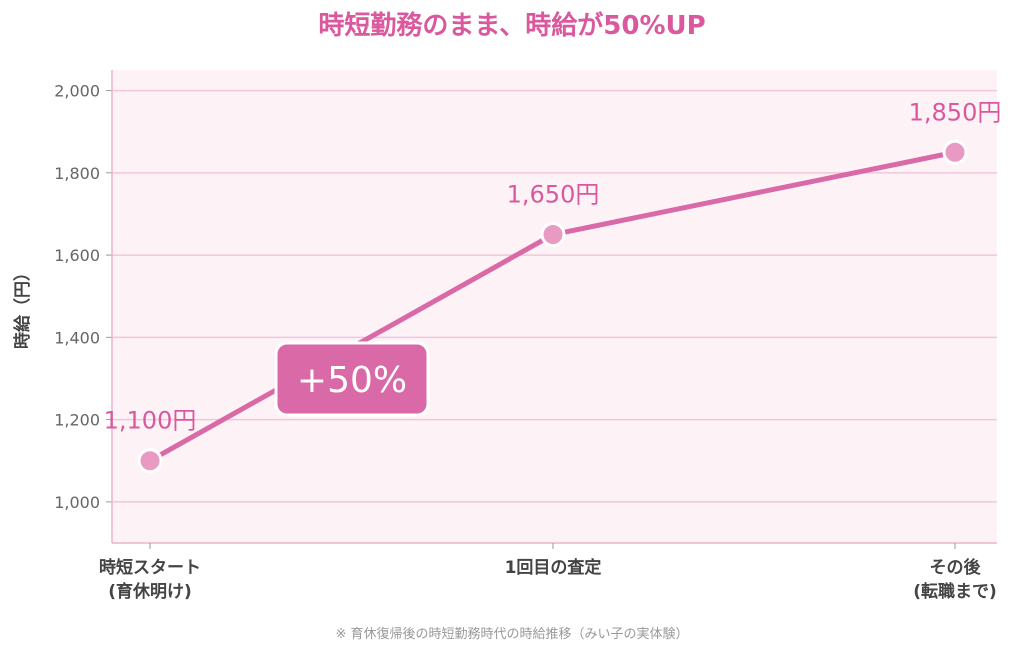 The height and width of the screenshot is (654, 1024). I want to click on y-tick-label: 1,400, so click(77, 337).